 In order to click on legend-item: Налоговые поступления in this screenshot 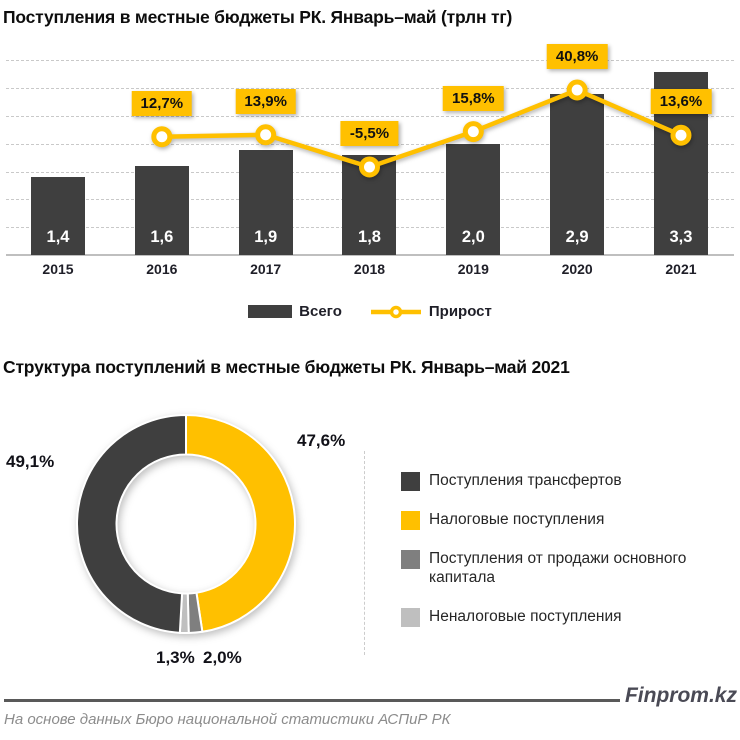, I will do `click(566, 520)`.